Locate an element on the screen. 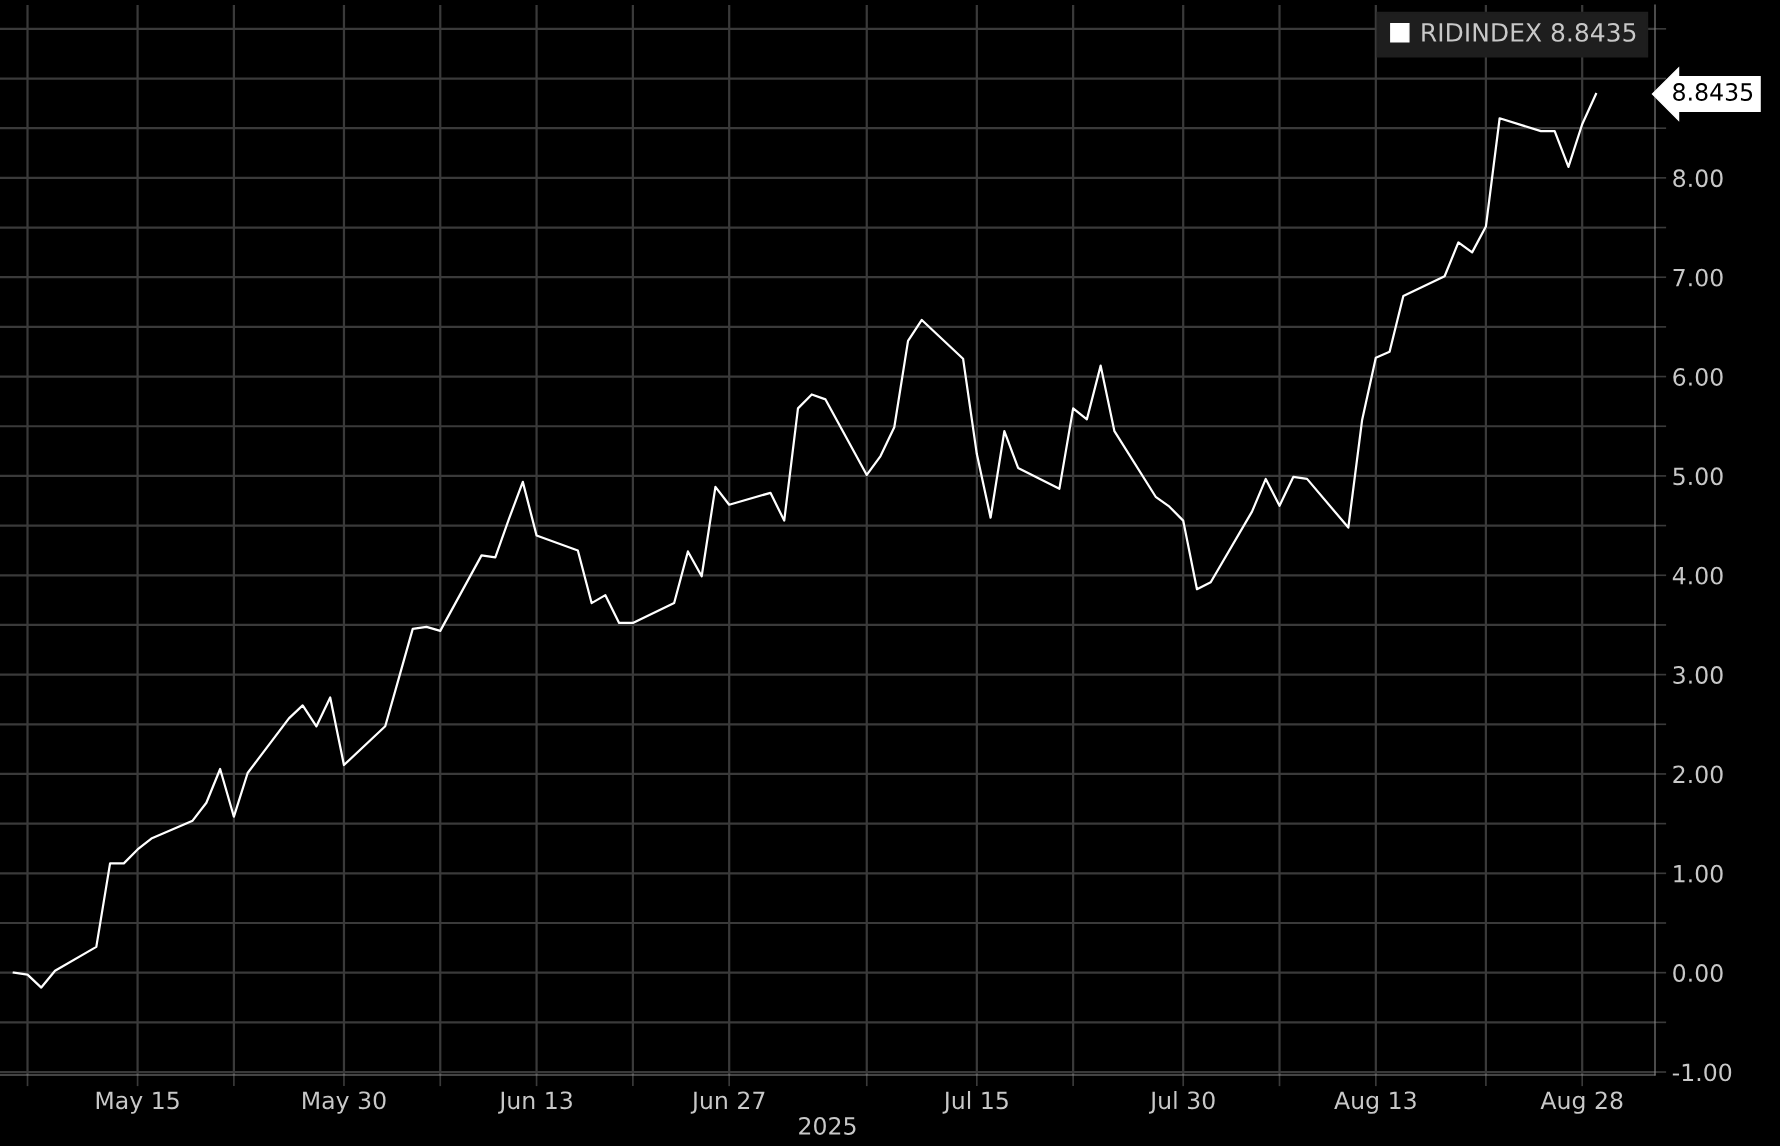  x-tick-label: Jun 13 is located at coordinates (535, 1102).